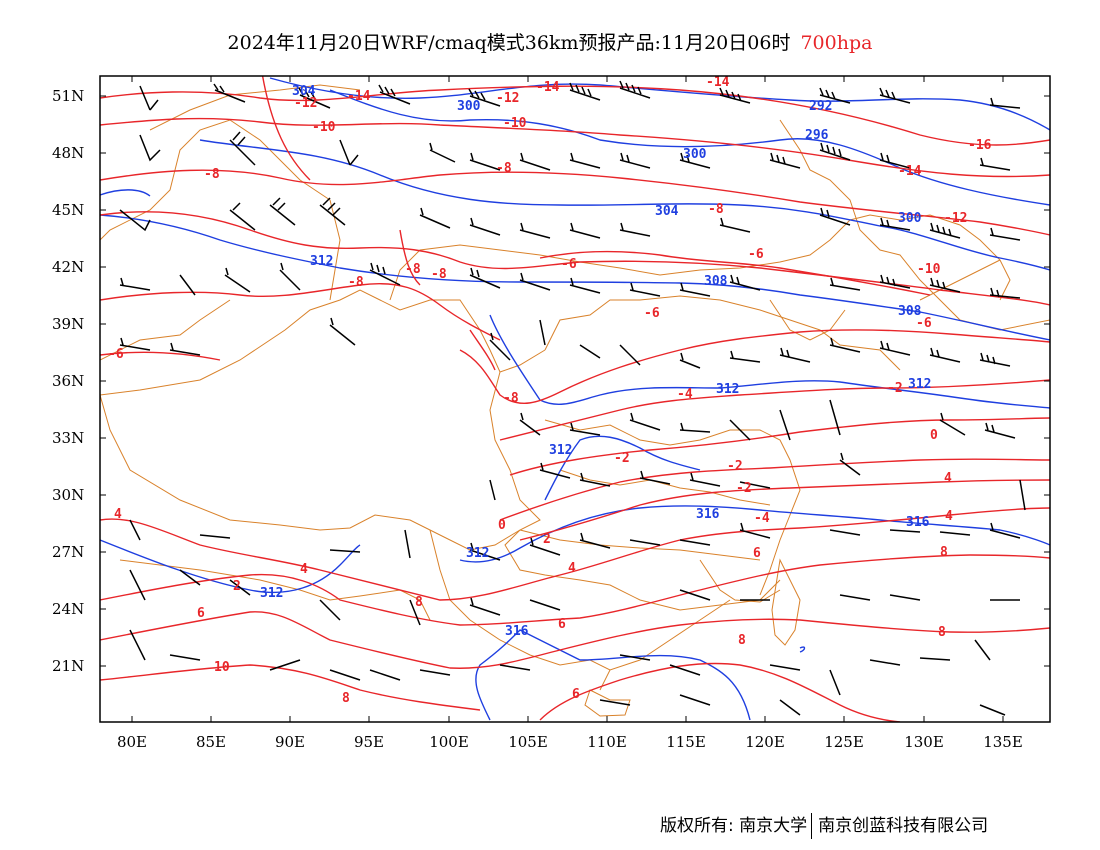 The width and height of the screenshot is (1100, 850). I want to click on footer-divider, so click(812, 826).